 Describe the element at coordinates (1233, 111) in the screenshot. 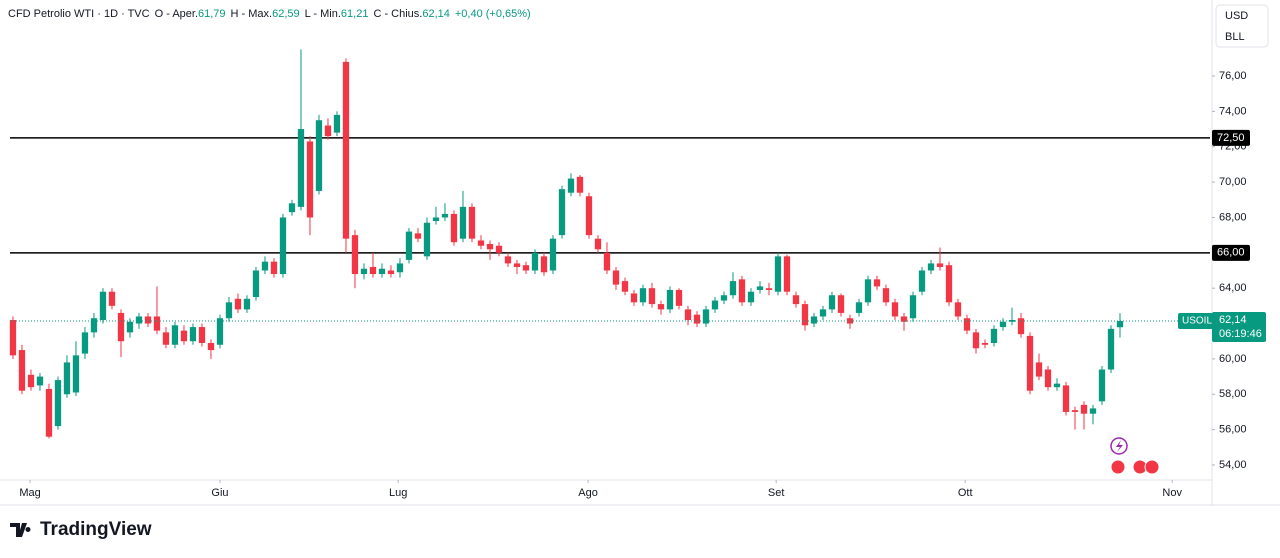

I see `y-tick-label: 74,00` at that location.